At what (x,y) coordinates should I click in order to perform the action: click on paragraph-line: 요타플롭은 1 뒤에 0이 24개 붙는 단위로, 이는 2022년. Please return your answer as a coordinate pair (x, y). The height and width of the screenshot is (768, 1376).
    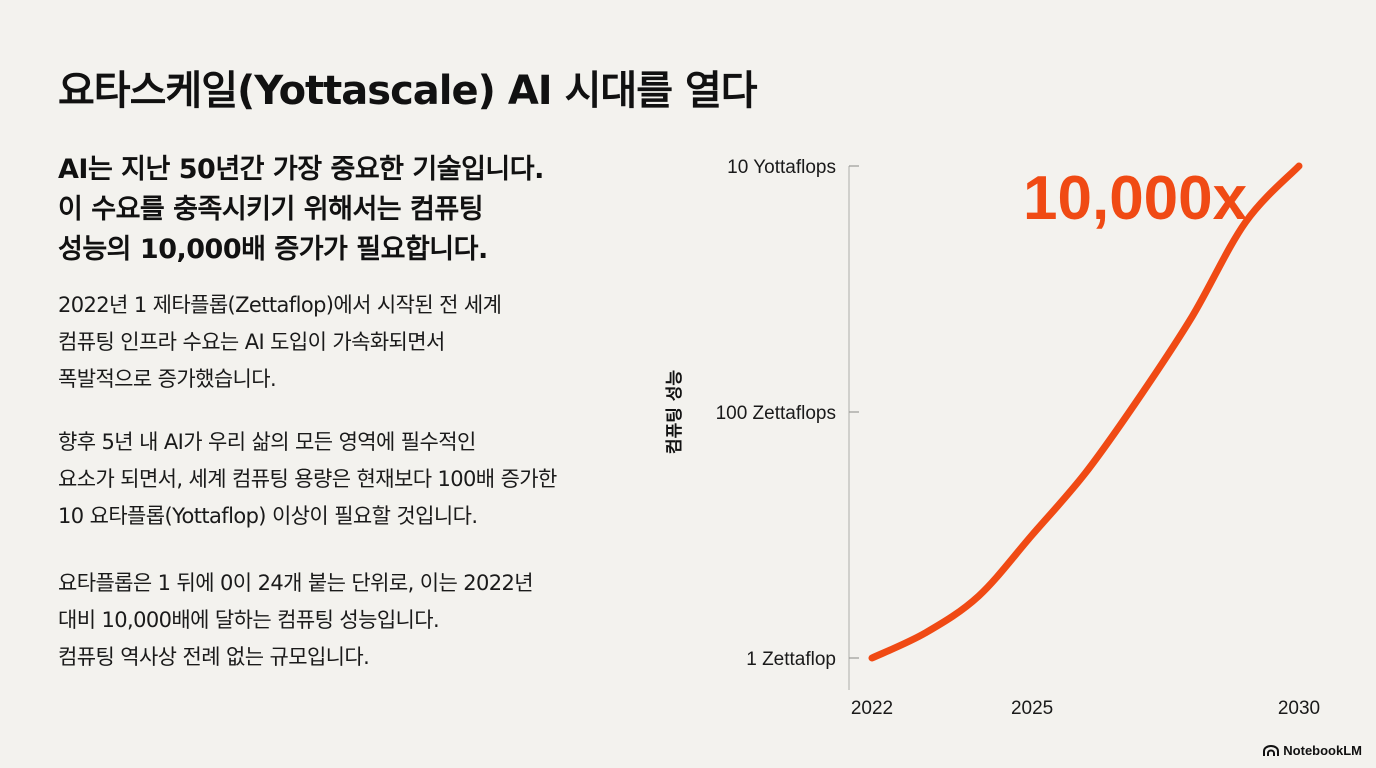
    Looking at the image, I should click on (296, 583).